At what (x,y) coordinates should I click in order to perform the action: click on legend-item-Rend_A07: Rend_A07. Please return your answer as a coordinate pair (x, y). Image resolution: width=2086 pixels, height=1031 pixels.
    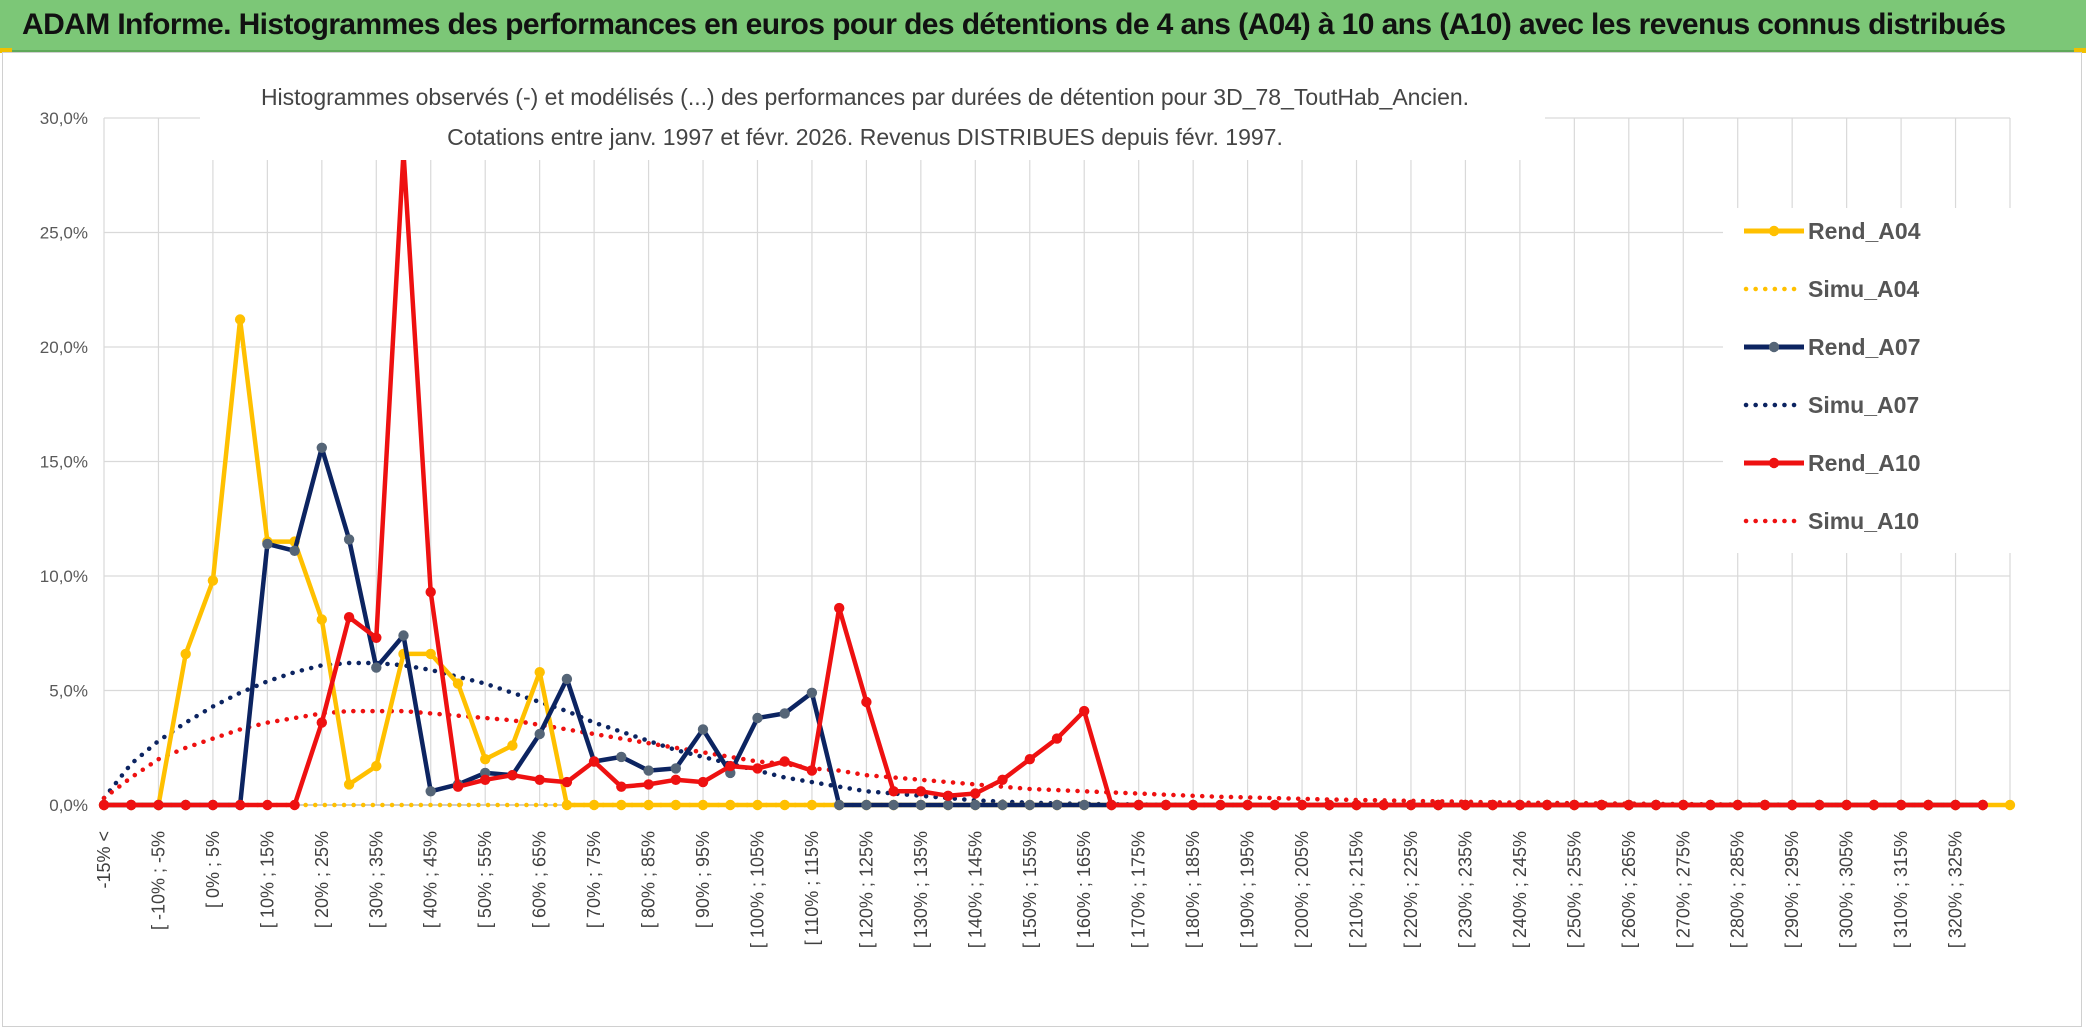
    Looking at the image, I should click on (1832, 347).